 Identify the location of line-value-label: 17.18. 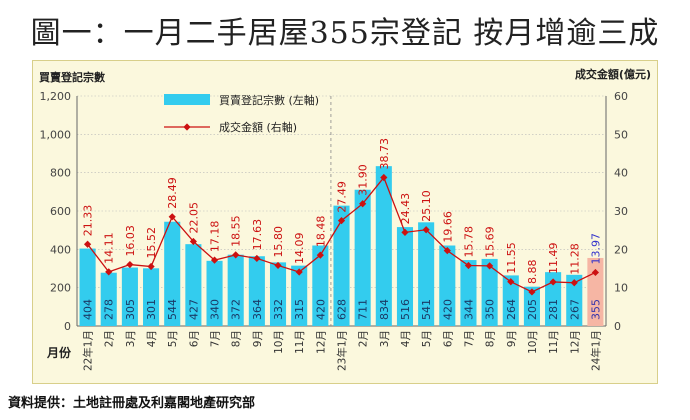
(215, 237).